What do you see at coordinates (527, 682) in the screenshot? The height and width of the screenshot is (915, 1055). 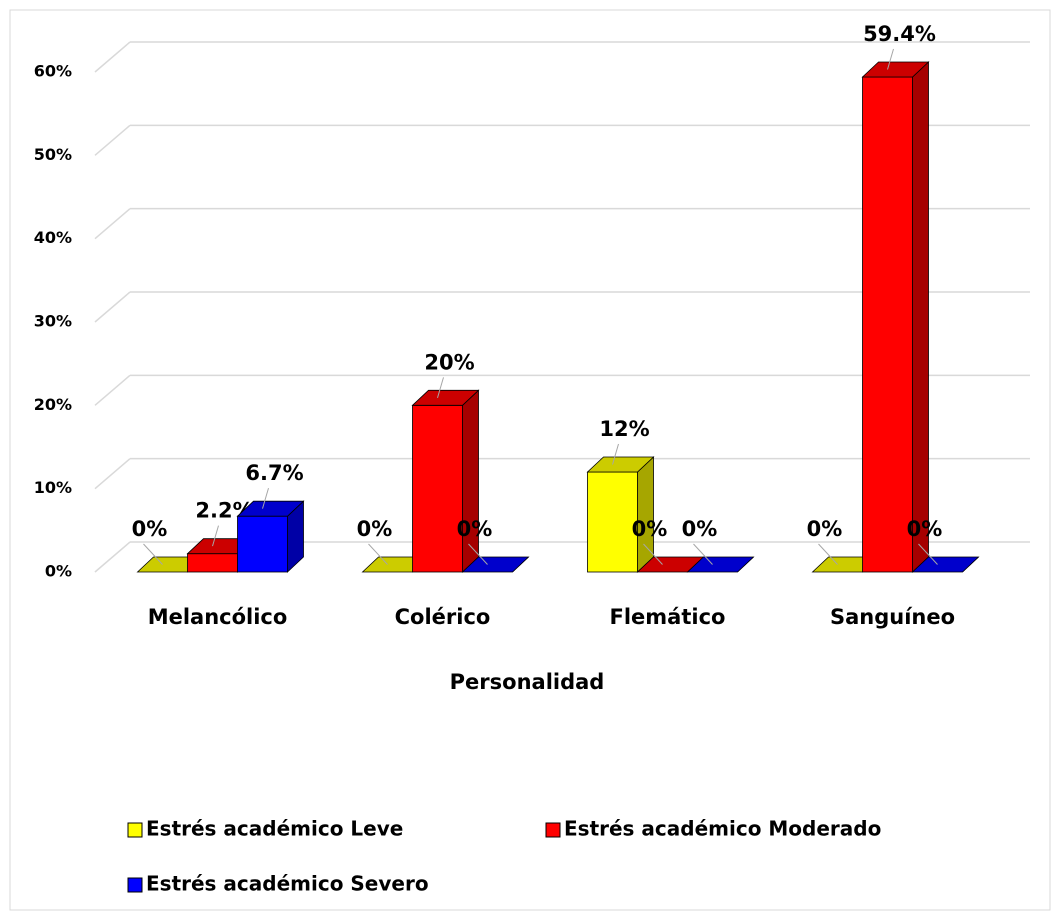 I see `x-axis-title: Personalidad` at bounding box center [527, 682].